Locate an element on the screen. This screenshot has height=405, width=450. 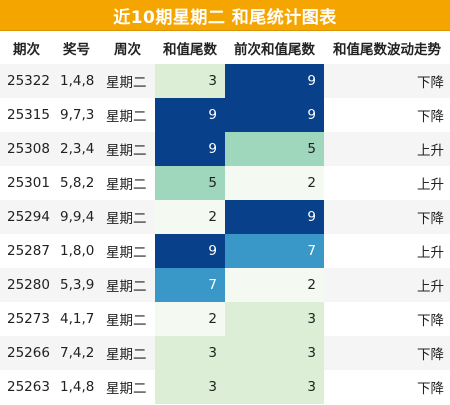
table-row: 25280 5,3,9 星期二 7 2 上升 is located at coordinates (225, 285).